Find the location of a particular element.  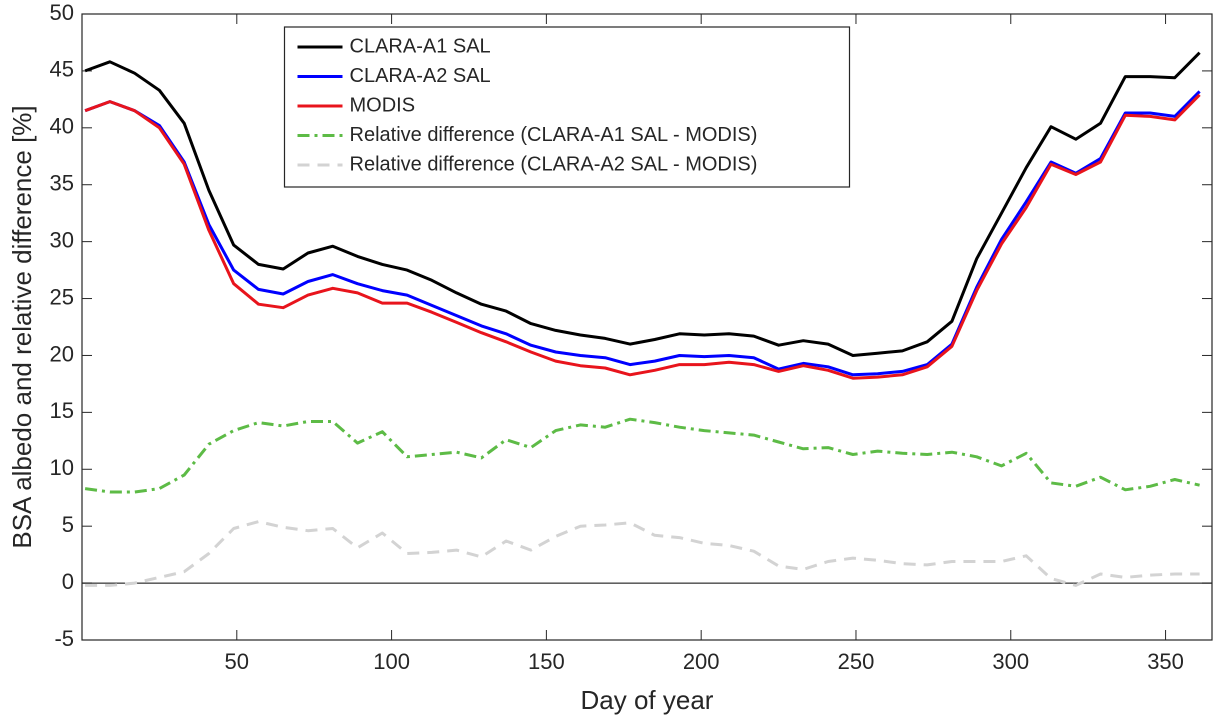

x-tick-label: 50 is located at coordinates (237, 661).